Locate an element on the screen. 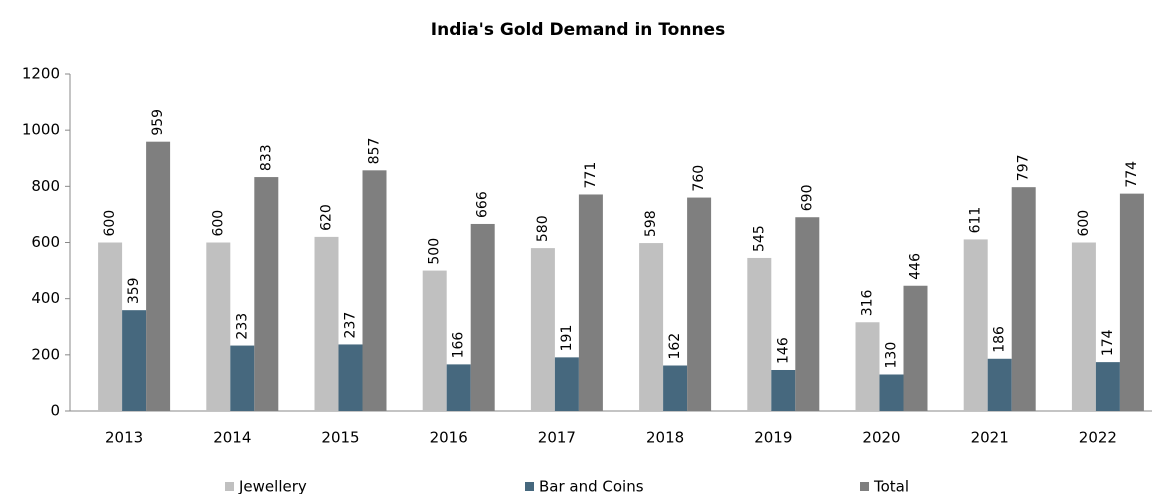 Image resolution: width=1155 pixels, height=494 pixels. y-tick-label: 200 is located at coordinates (45, 354).